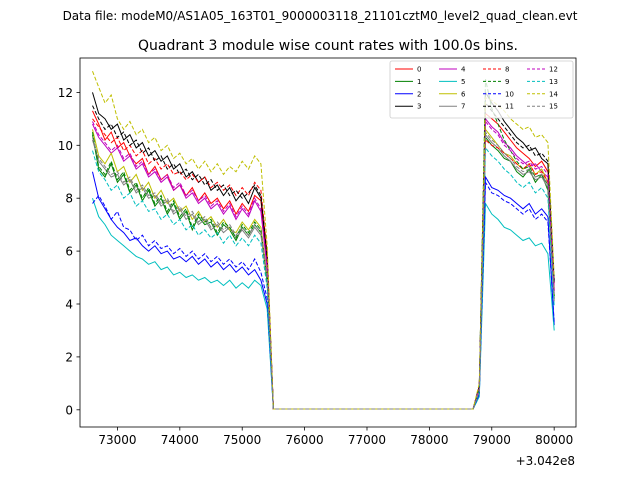  I want to click on legend-label-11: 11, so click(509, 107).